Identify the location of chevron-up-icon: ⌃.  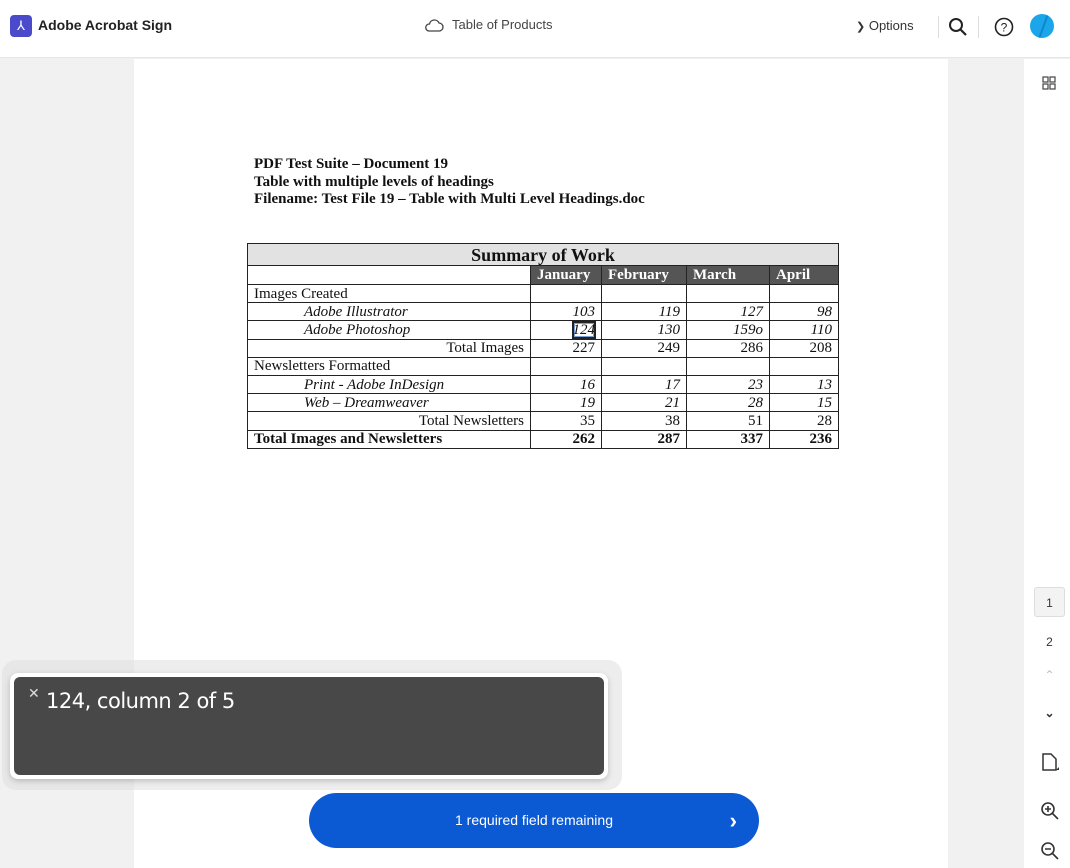
(1049, 675).